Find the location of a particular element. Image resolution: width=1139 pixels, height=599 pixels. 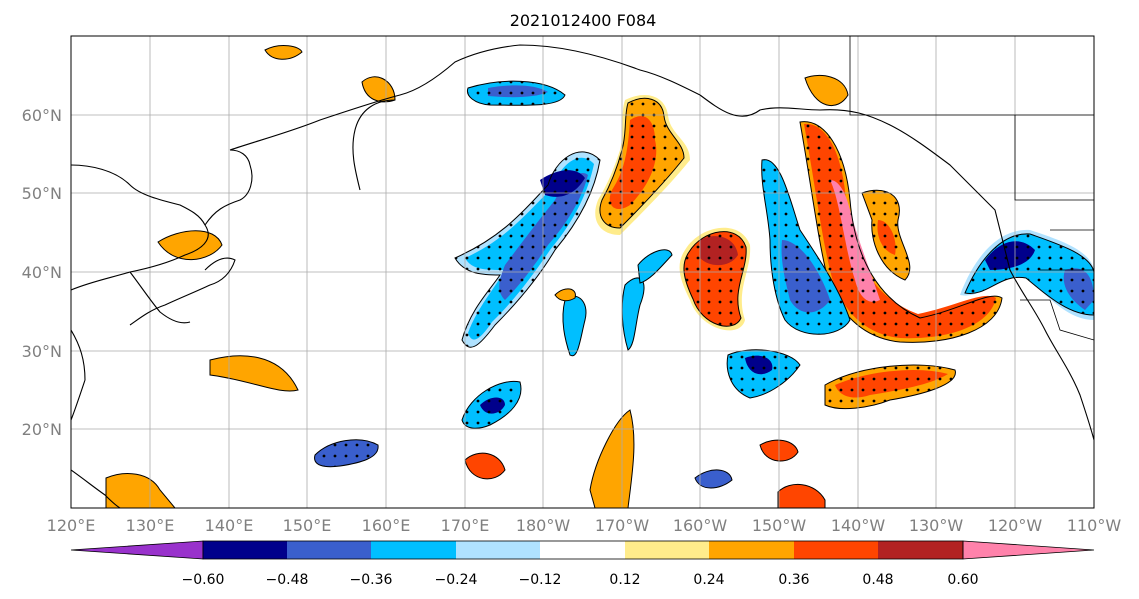

colorbar-extend-low is located at coordinates (137, 550).